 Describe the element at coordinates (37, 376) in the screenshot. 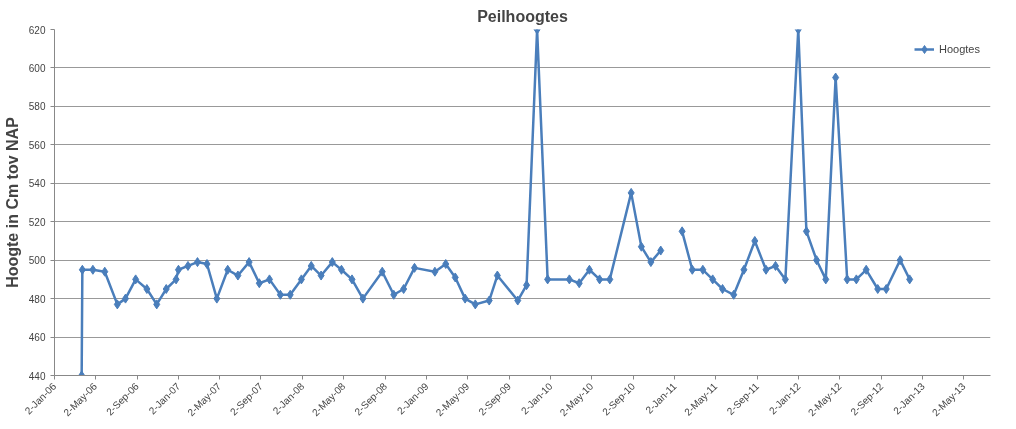

I see `y-tick-label: 440` at that location.